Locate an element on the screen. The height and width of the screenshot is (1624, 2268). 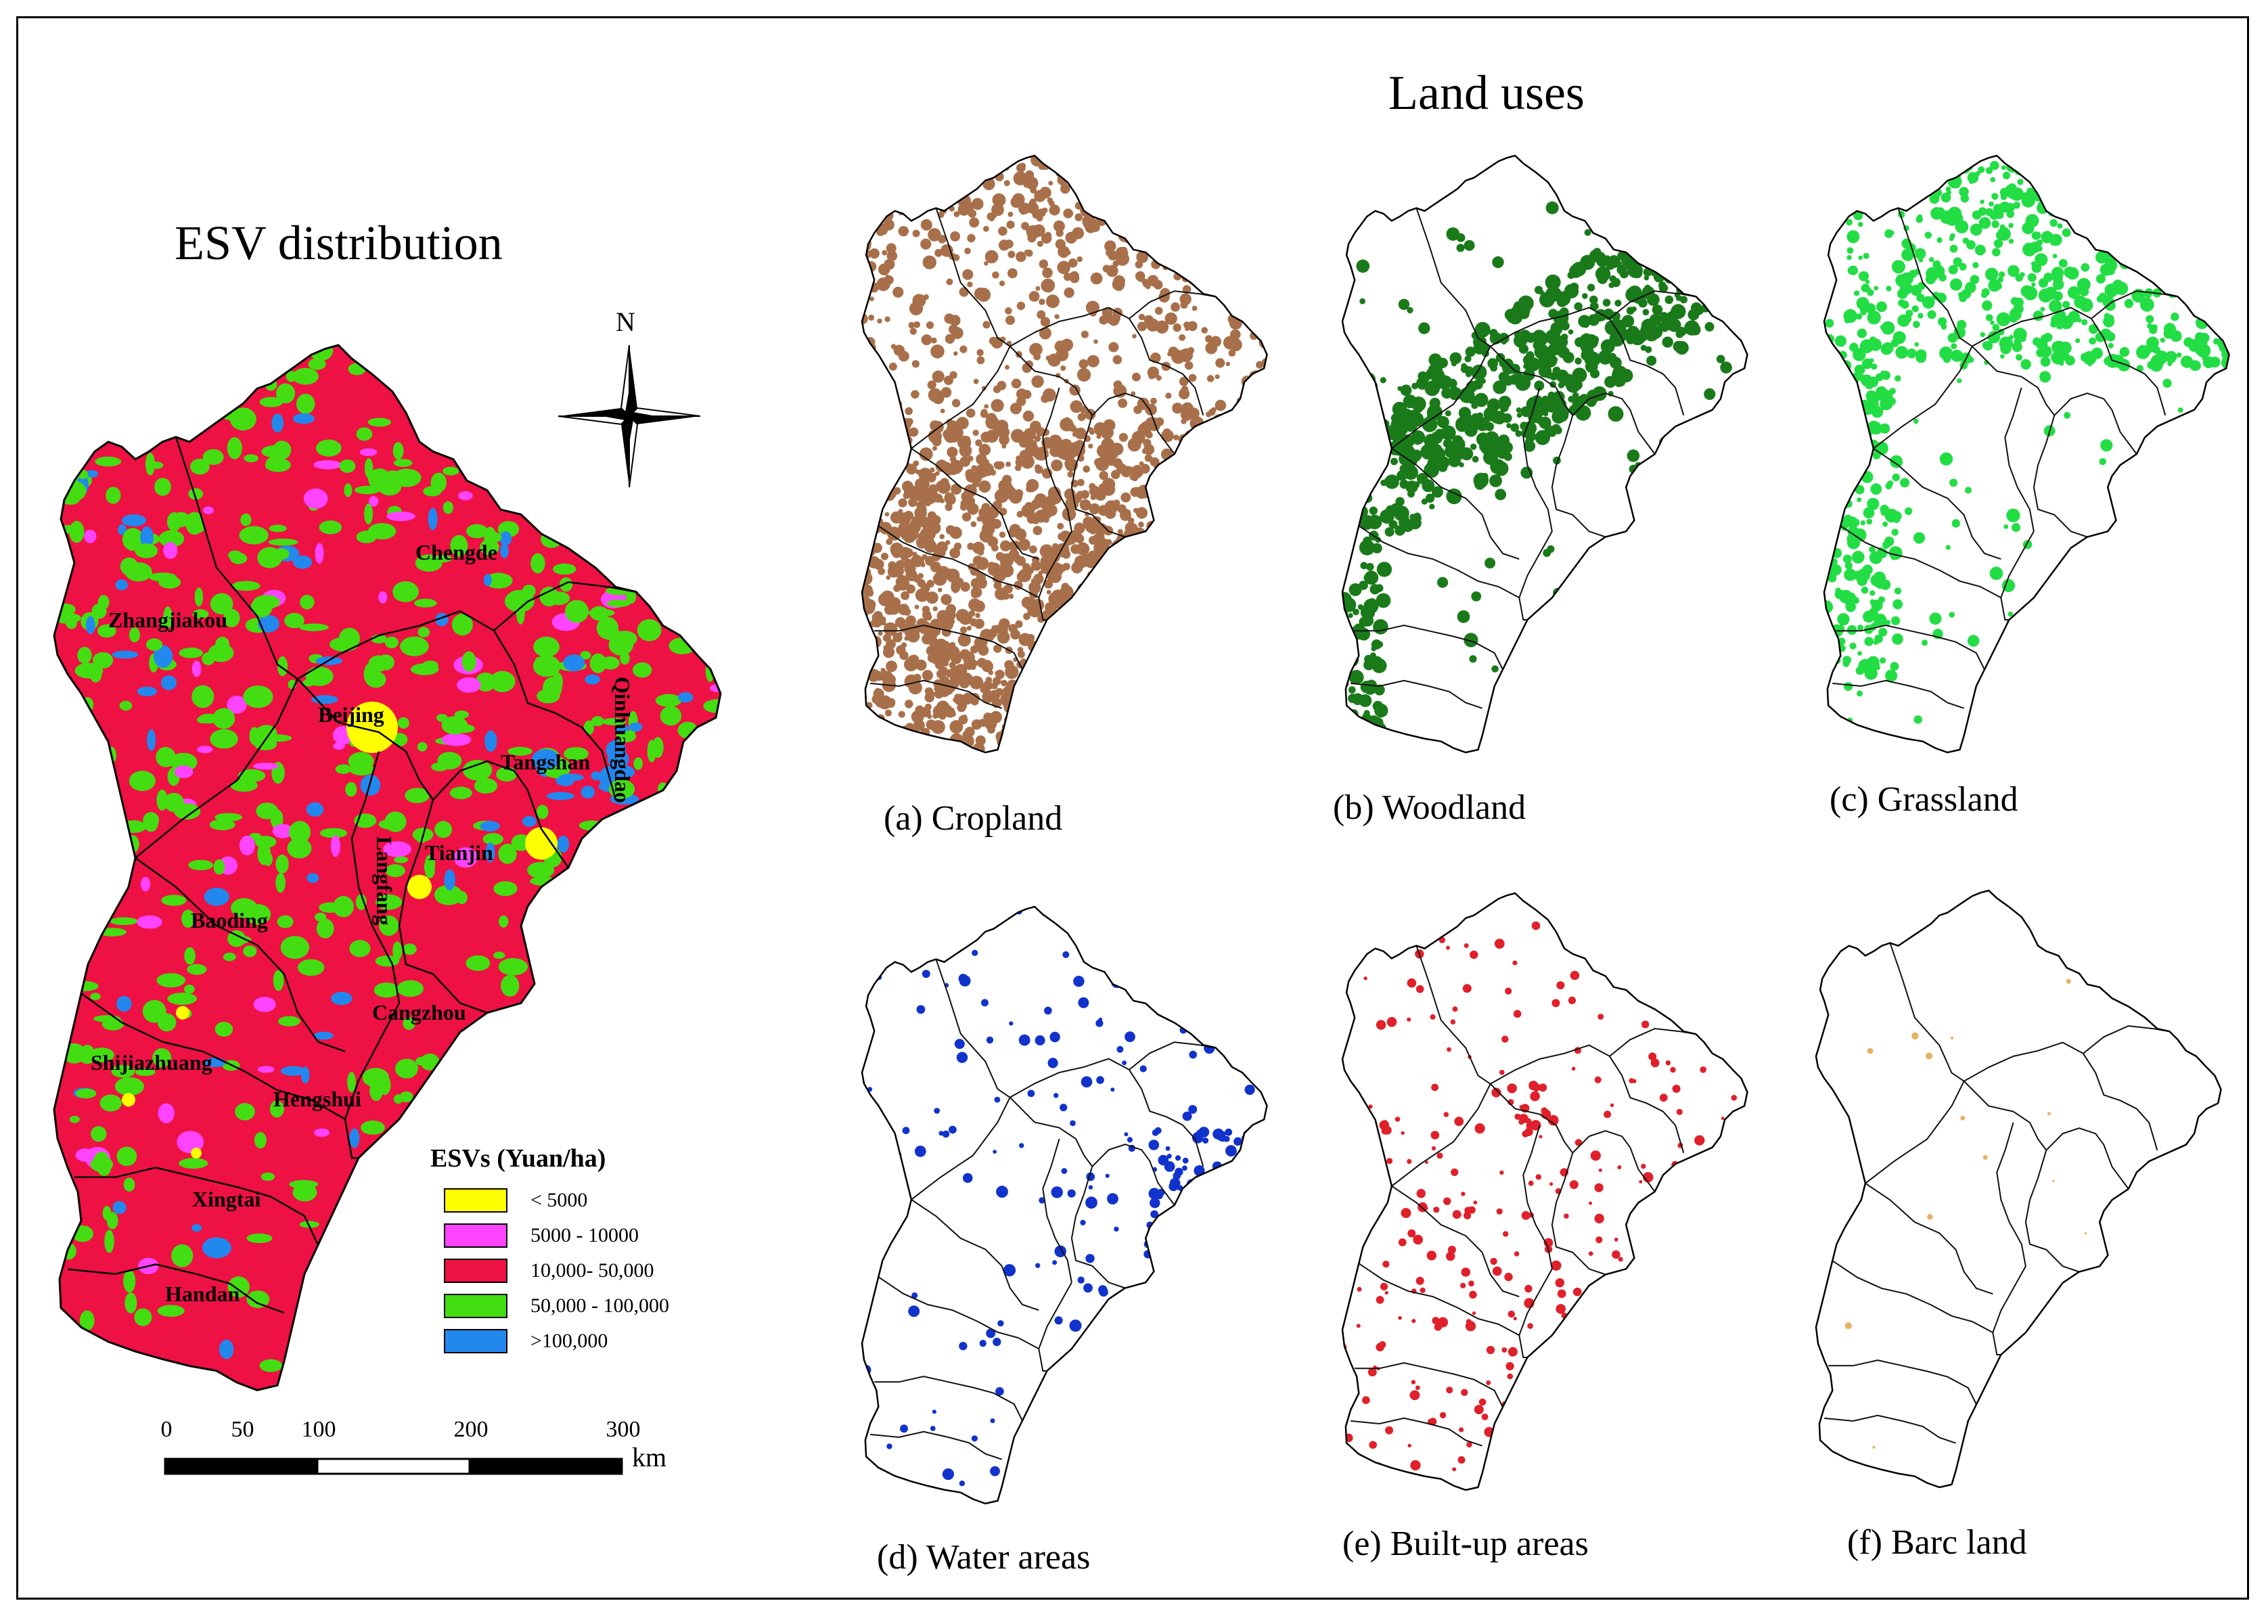
legend-title: ESVs (Yuan/ha) is located at coordinates (518, 1158).